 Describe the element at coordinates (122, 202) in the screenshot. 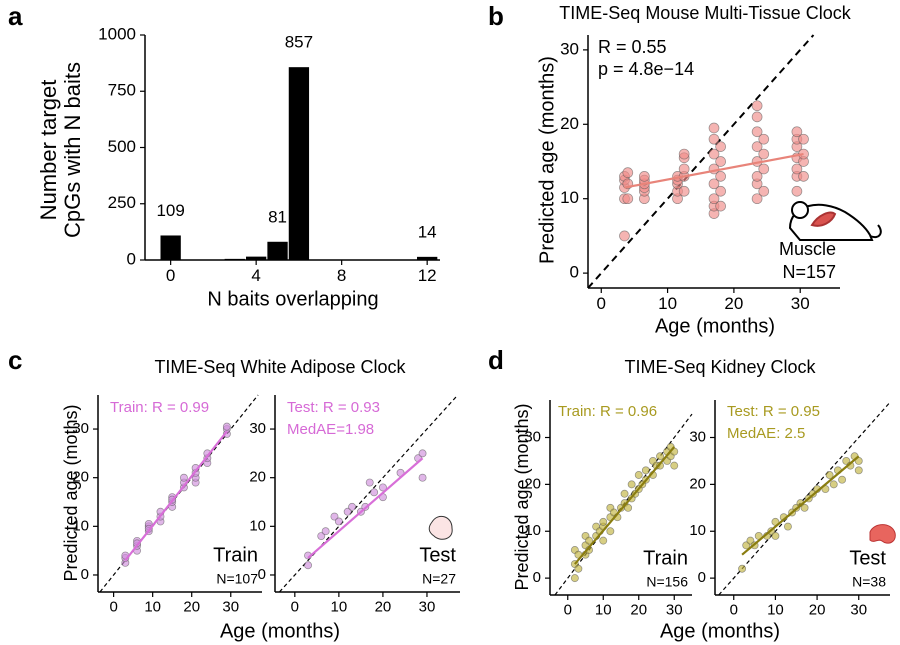

I see `y-tick-label: 250` at that location.